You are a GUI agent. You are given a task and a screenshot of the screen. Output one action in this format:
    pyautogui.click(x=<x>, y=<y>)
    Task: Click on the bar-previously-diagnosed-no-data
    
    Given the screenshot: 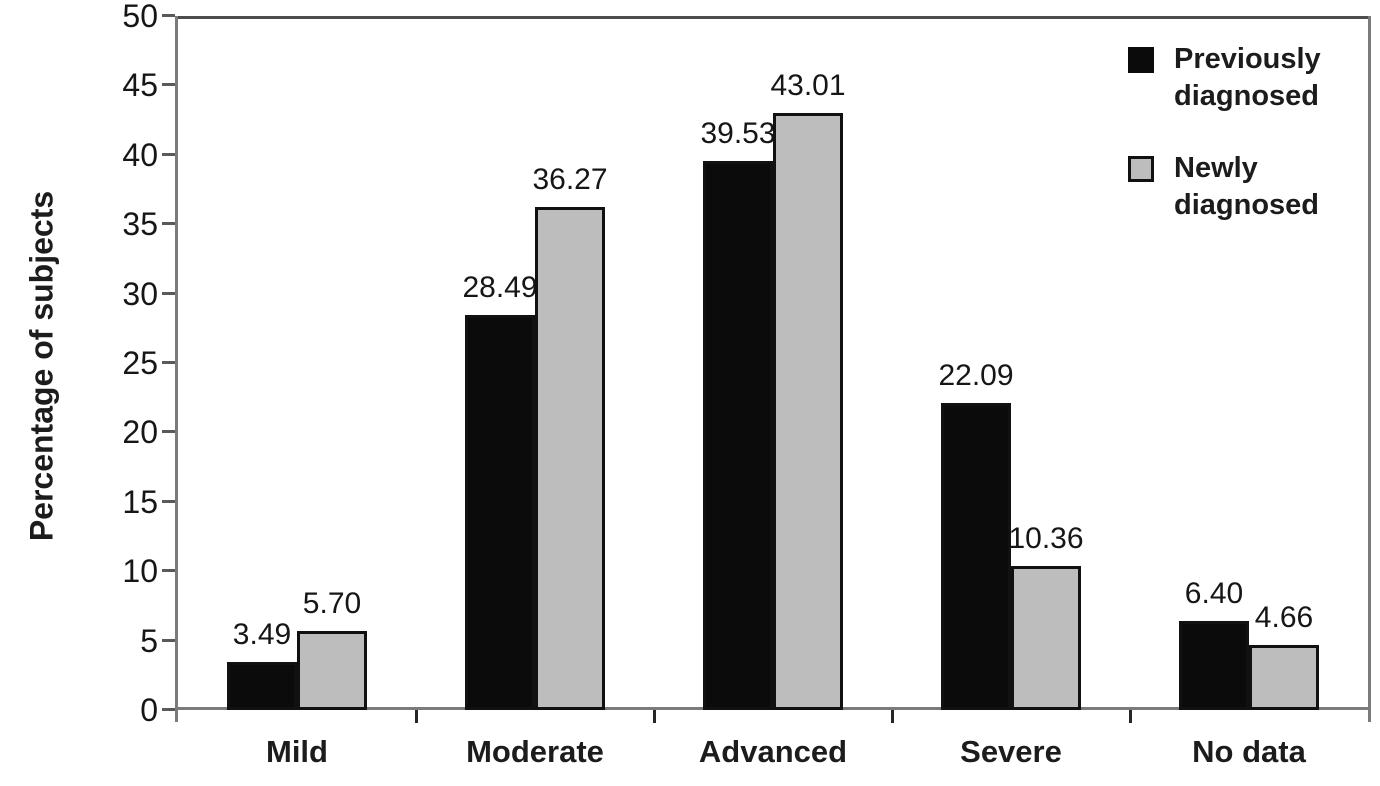 What is the action you would take?
    pyautogui.click(x=1214, y=665)
    